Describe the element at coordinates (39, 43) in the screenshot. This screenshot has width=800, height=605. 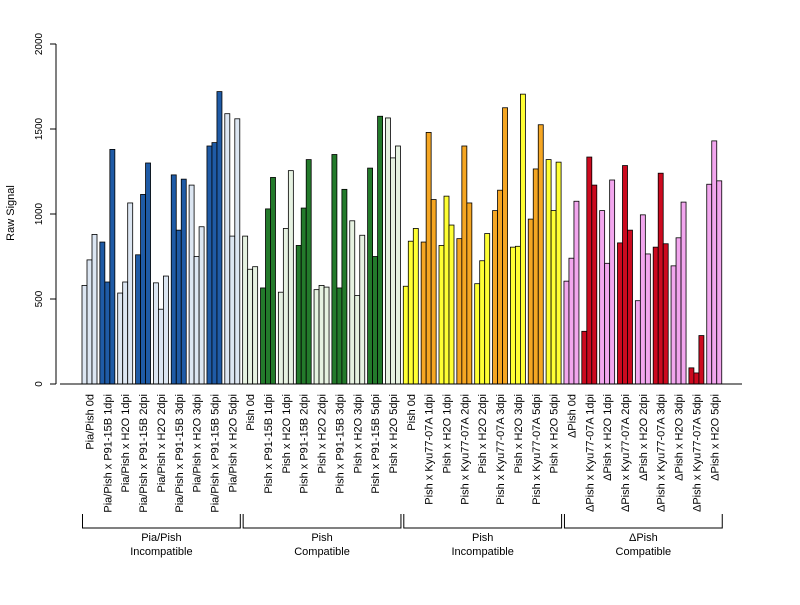
I see `y-tick-label: 2000` at that location.